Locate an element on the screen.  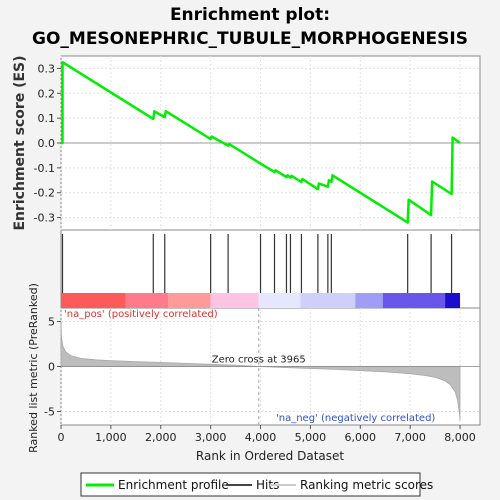
rank-y-axis-label: Ranked list metric (PreRanked) is located at coordinates (33, 368).